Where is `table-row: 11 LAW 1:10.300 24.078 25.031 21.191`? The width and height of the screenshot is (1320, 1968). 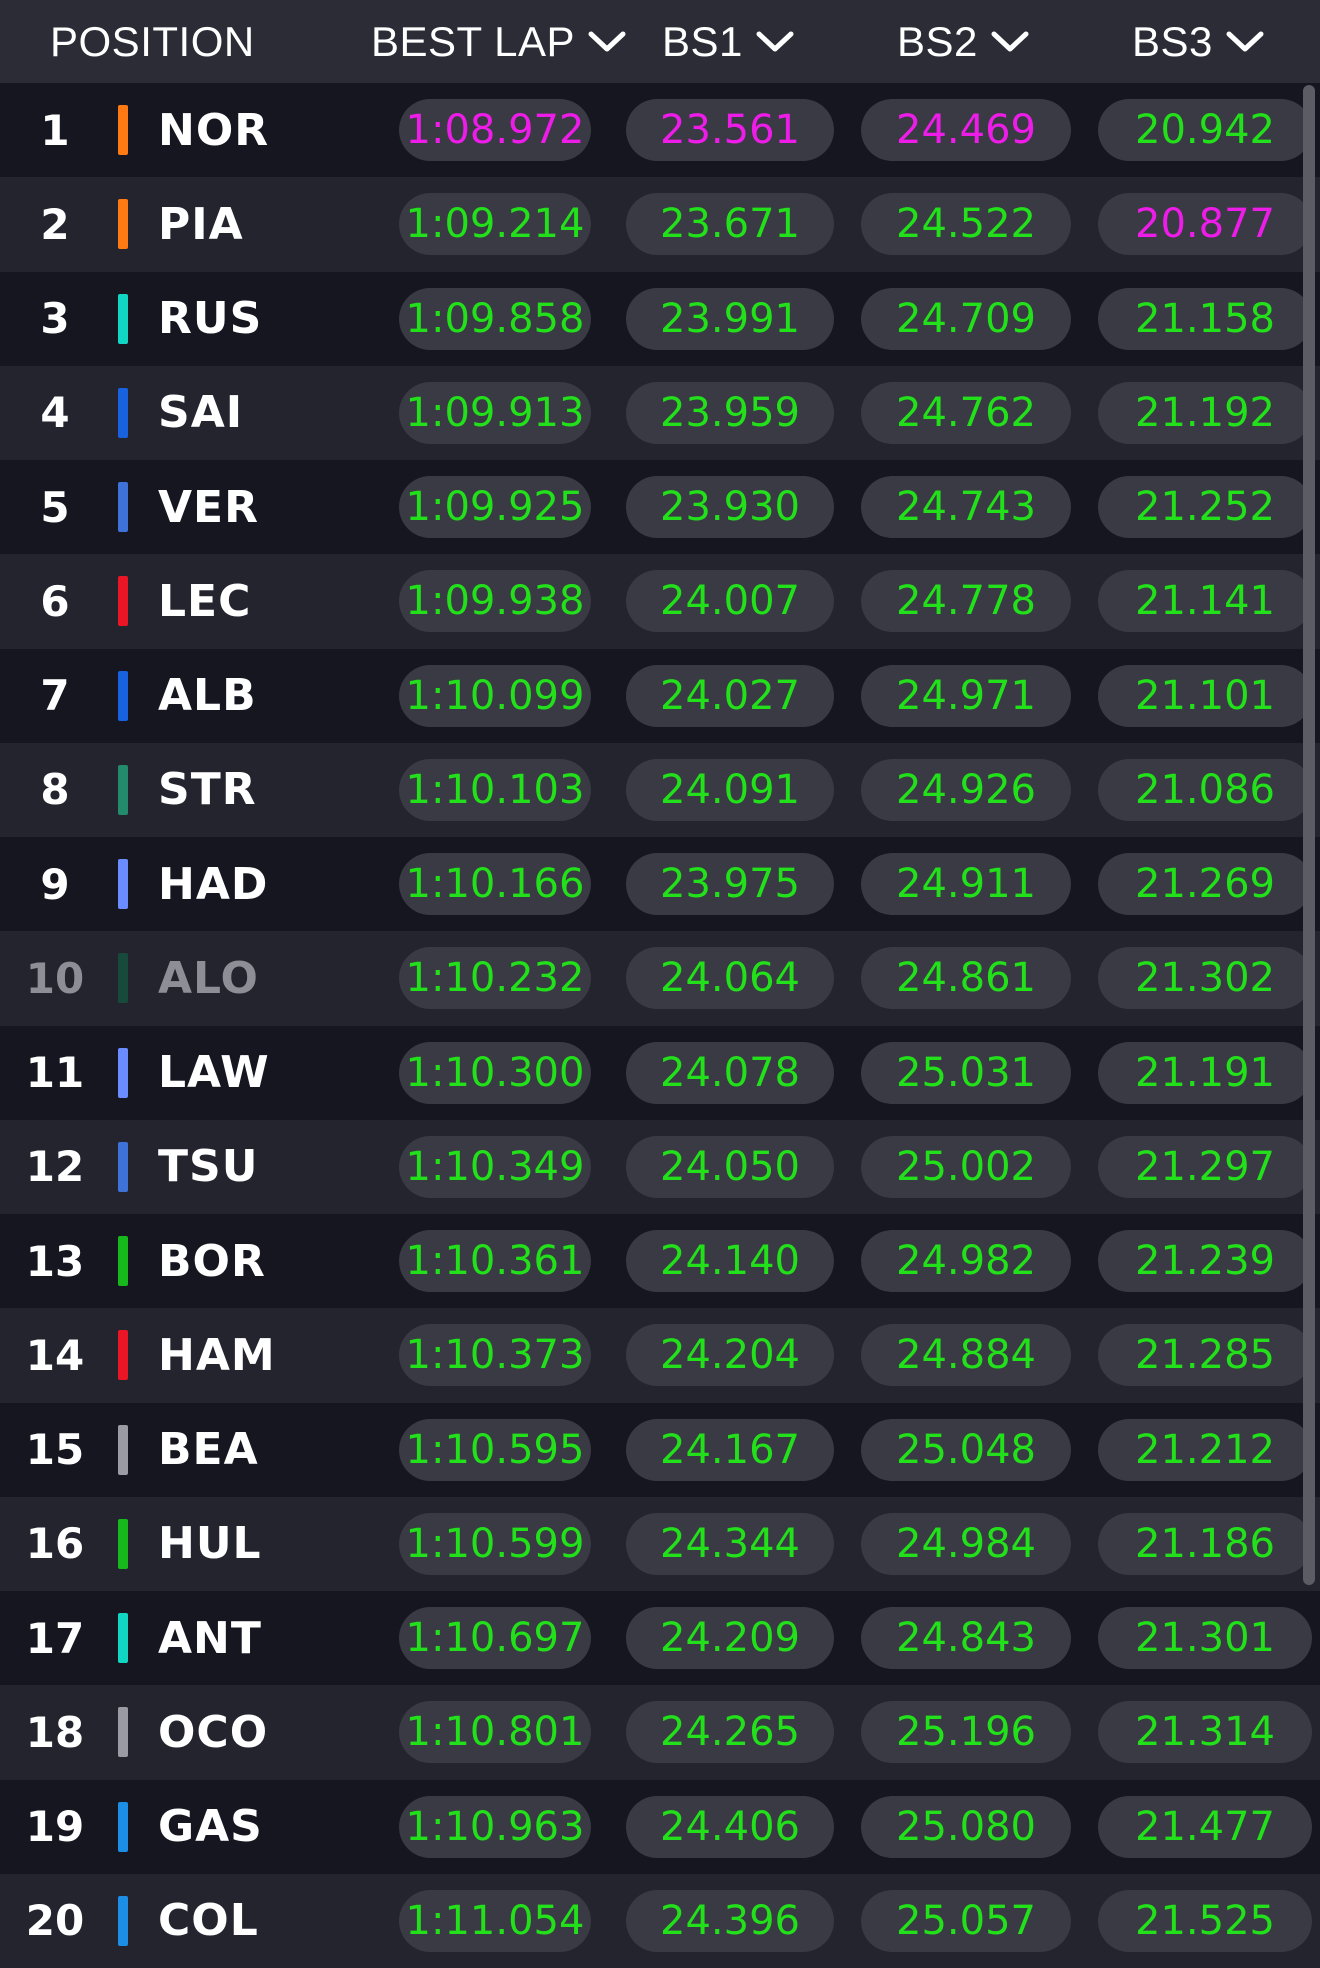
table-row: 11 LAW 1:10.300 24.078 25.031 21.191 is located at coordinates (660, 1072).